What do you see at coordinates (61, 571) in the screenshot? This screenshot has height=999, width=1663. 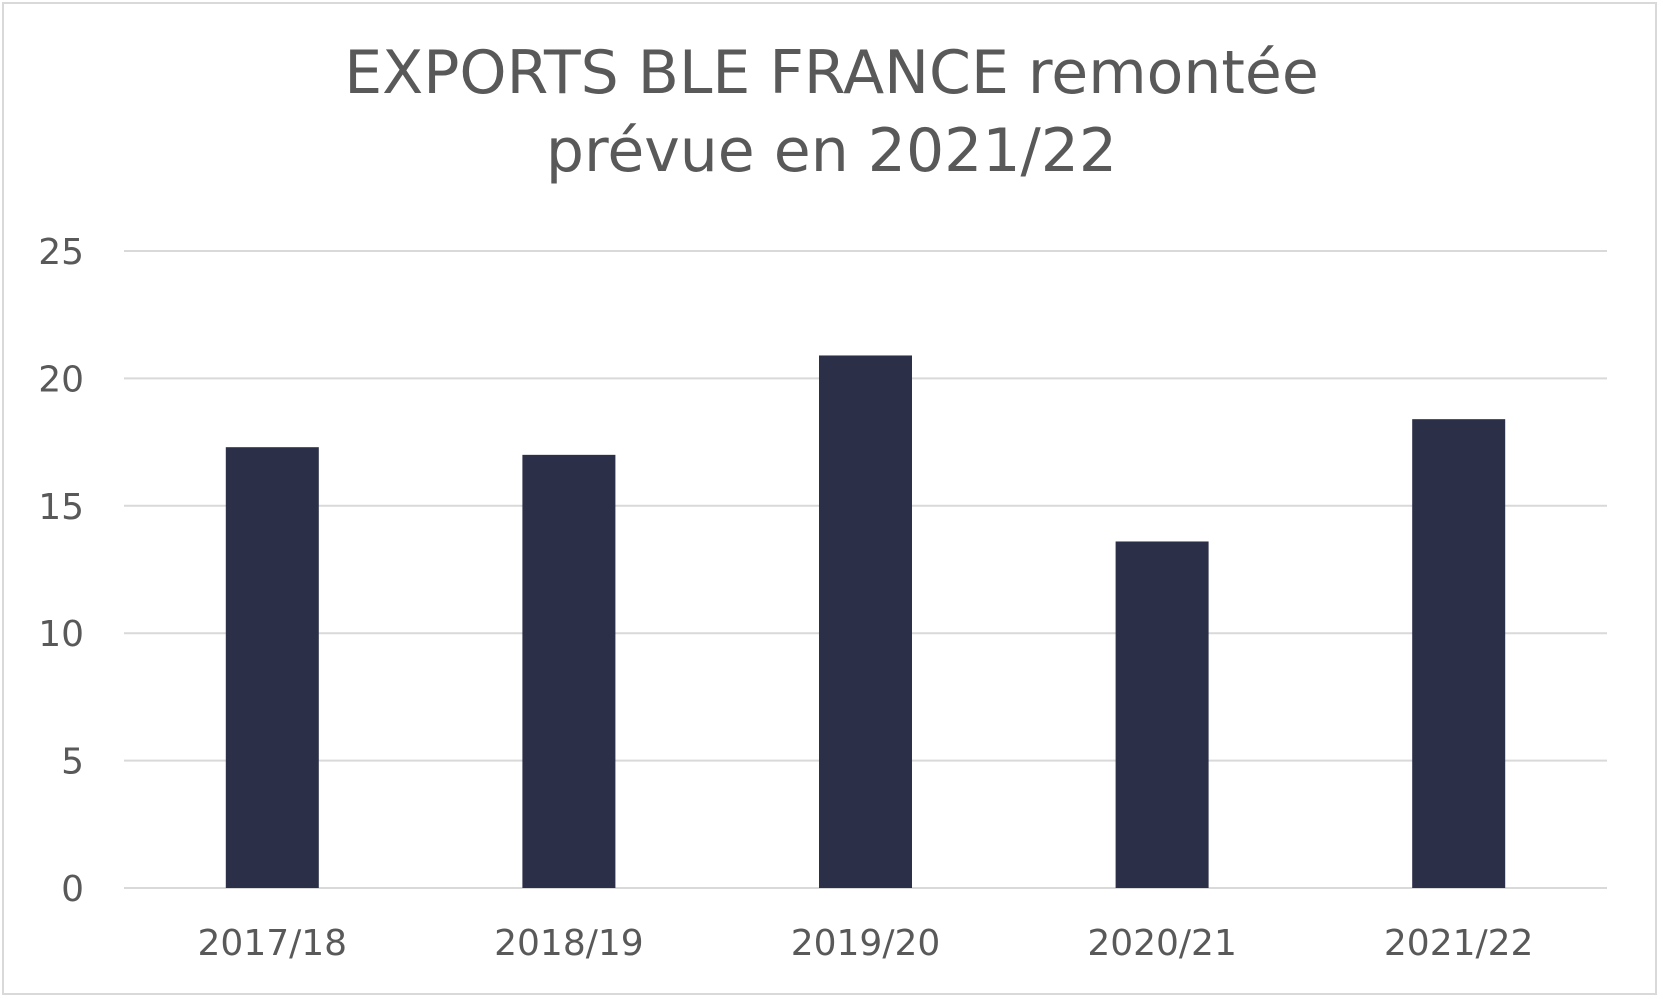 I see `y-axis-ticks: 0 5 10 15 20 25` at bounding box center [61, 571].